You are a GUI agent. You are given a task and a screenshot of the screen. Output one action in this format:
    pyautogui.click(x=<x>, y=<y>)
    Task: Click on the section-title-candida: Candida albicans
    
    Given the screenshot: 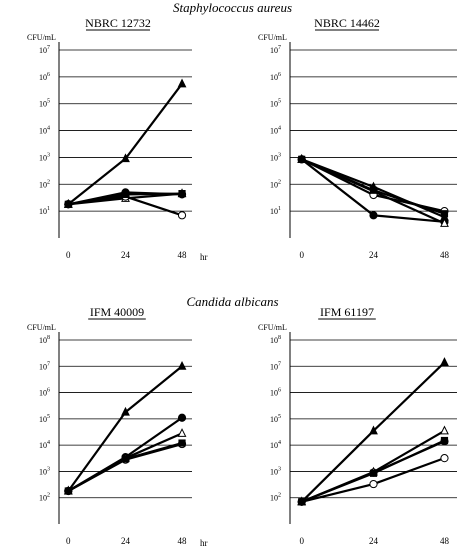 What is the action you would take?
    pyautogui.click(x=232, y=301)
    